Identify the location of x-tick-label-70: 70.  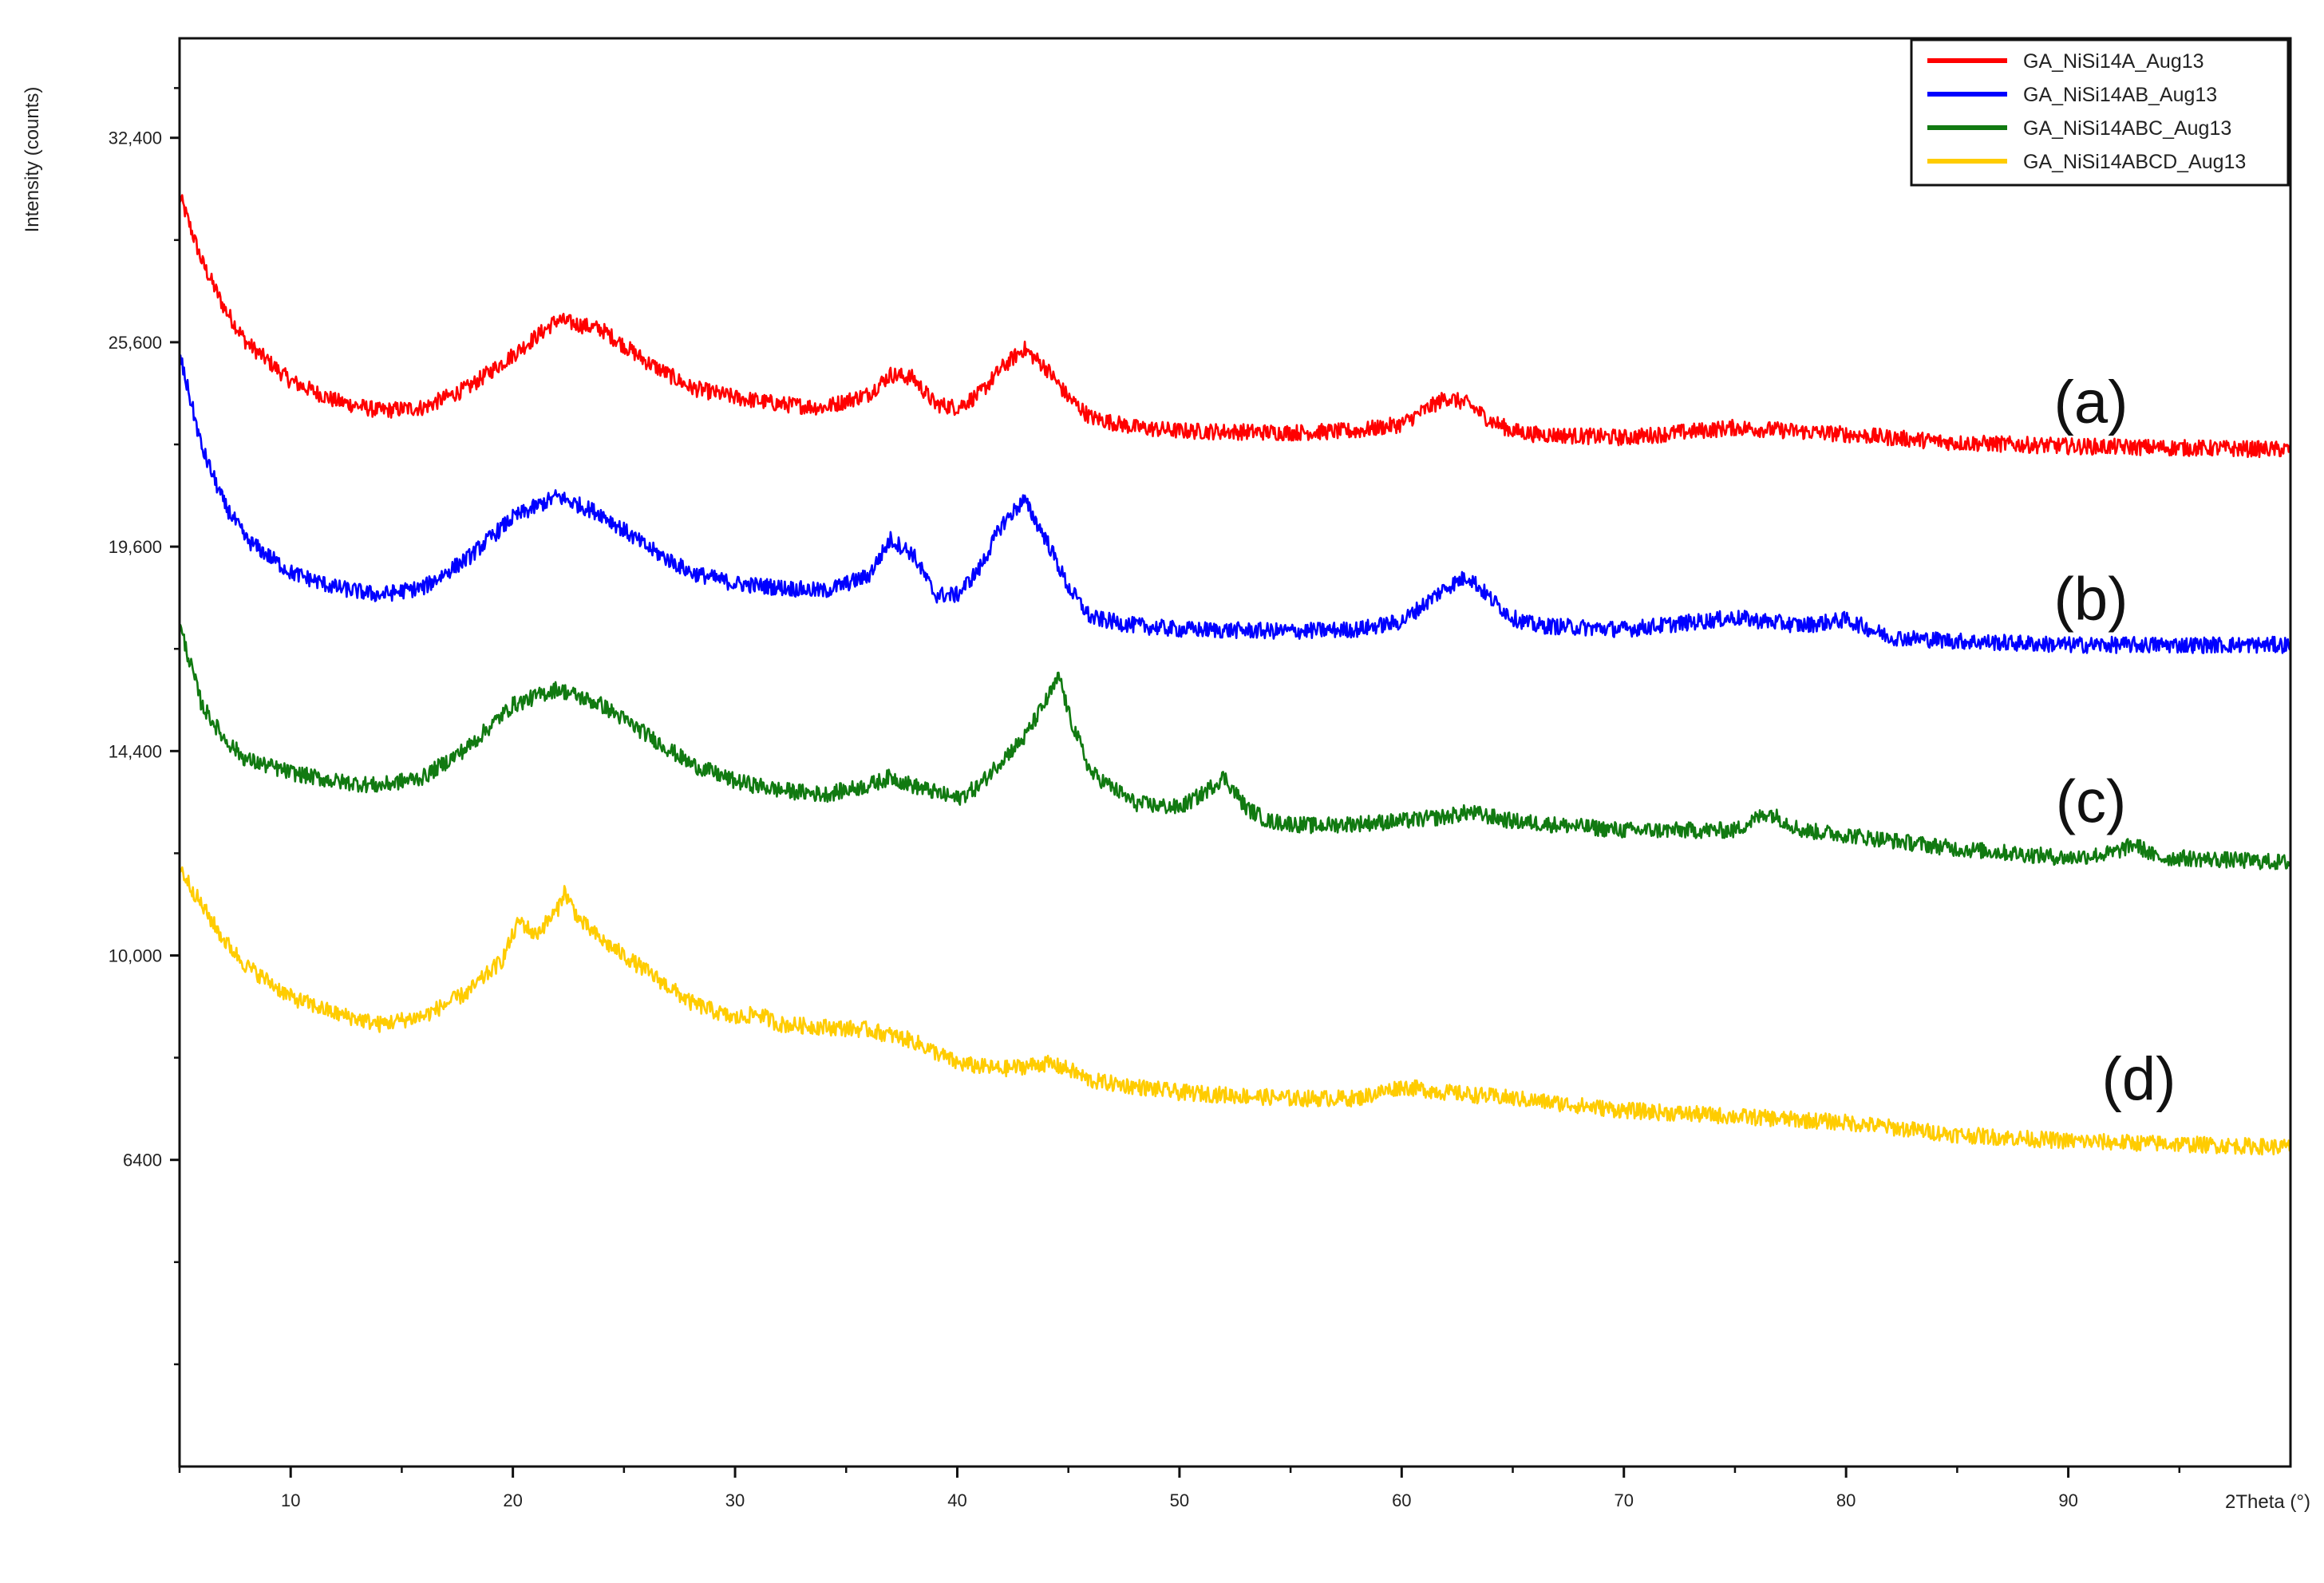
(1624, 1500).